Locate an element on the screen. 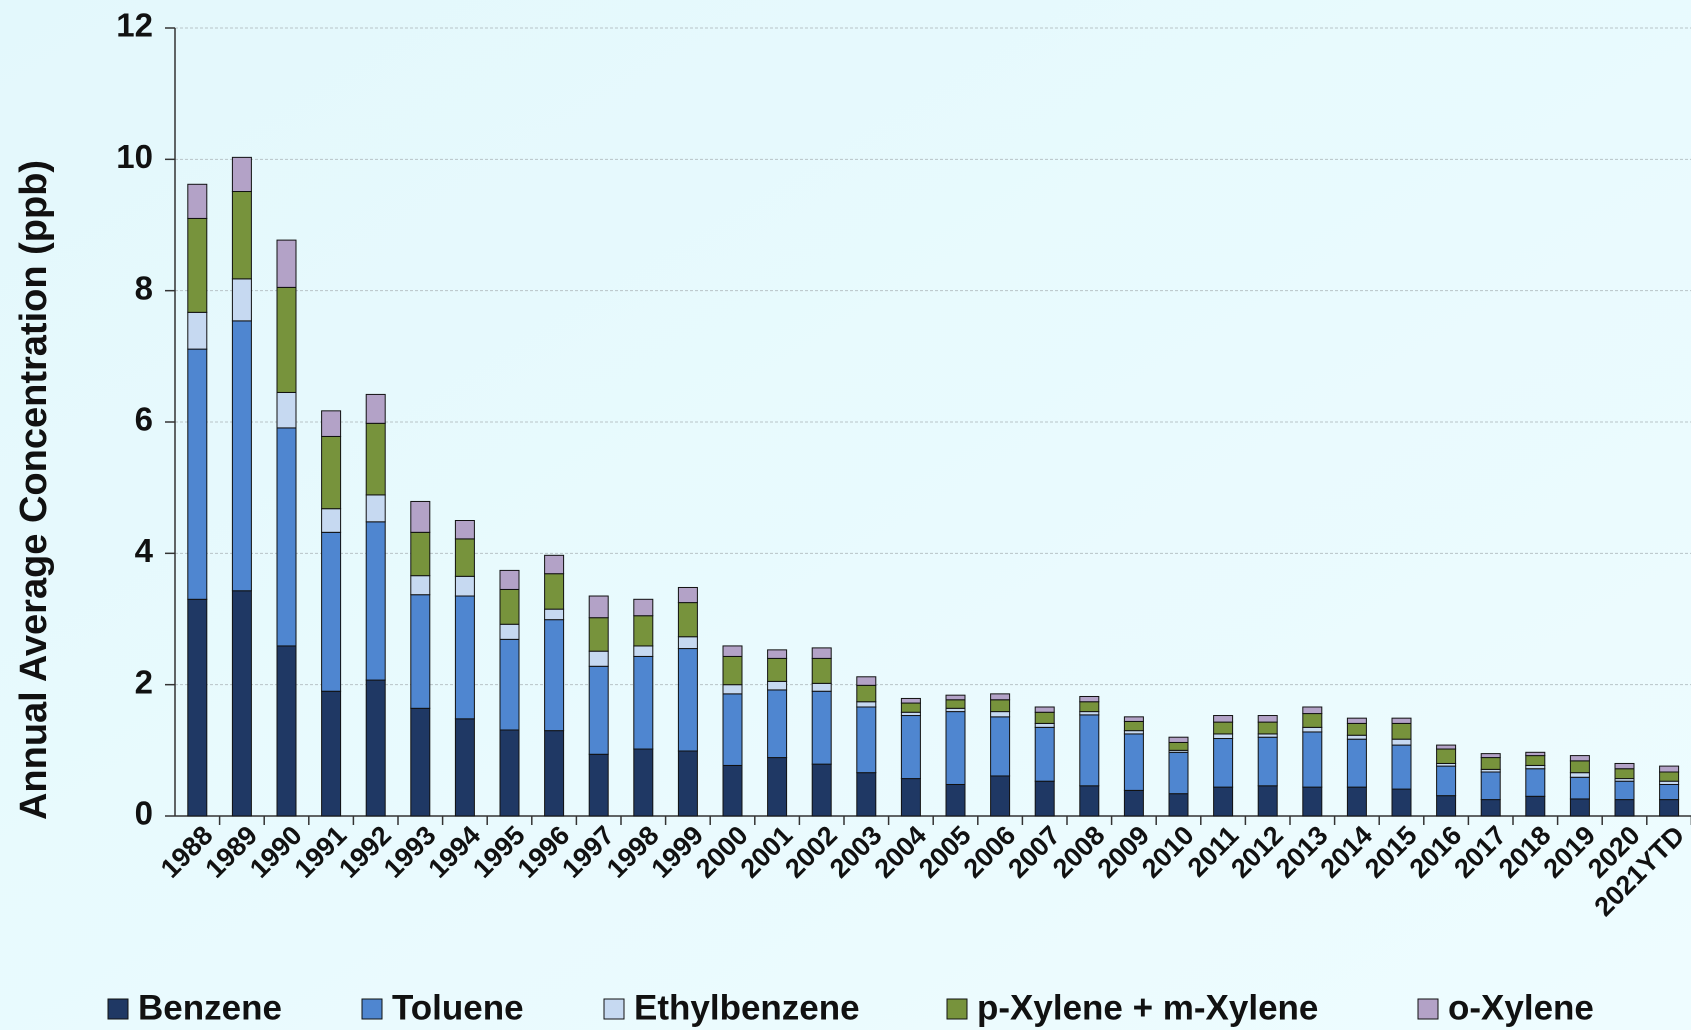 The image size is (1691, 1030). legend-label: p-Xylene + m-Xylene is located at coordinates (1147, 1007).